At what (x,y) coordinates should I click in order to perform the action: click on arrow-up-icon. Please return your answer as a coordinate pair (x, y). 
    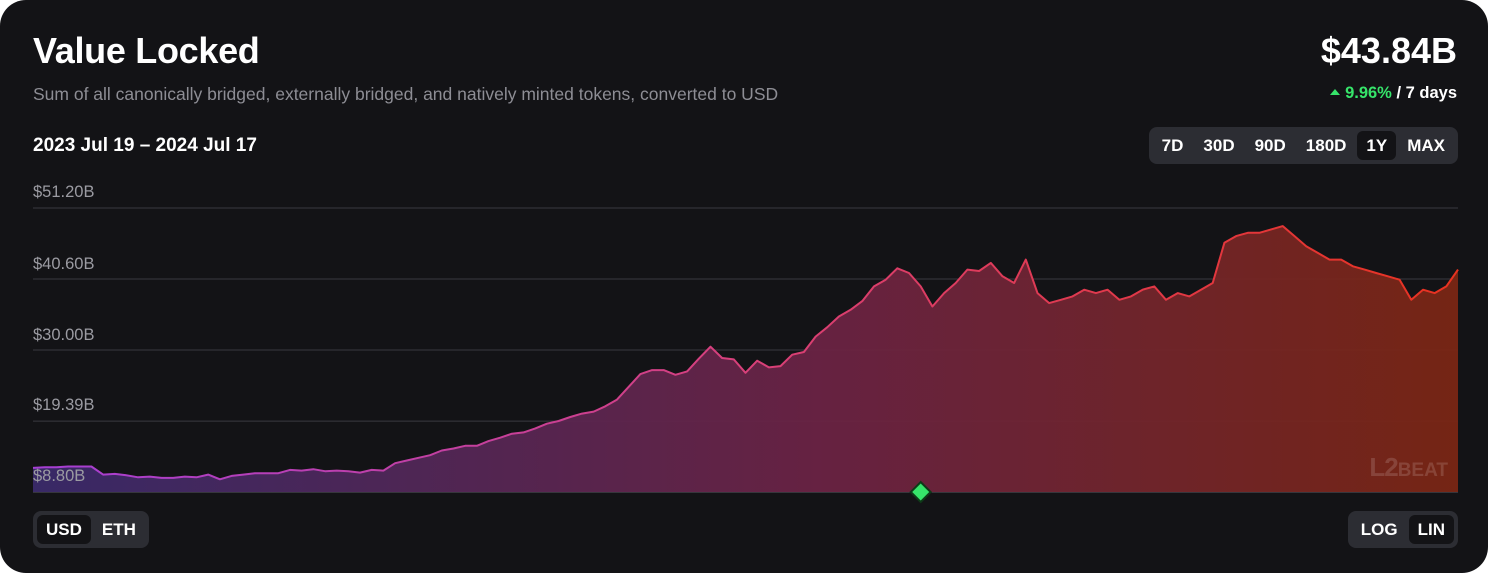
    Looking at the image, I should click on (1335, 92).